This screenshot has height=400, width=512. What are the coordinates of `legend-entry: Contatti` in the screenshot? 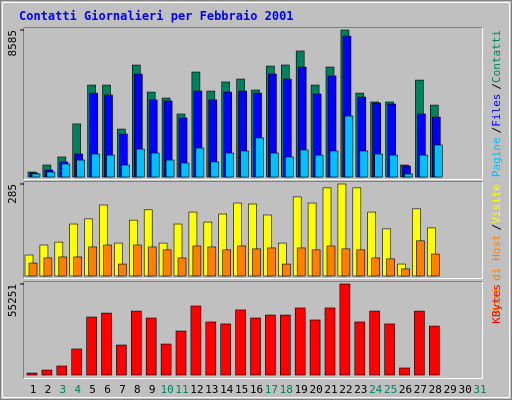 It's located at (496, 56).